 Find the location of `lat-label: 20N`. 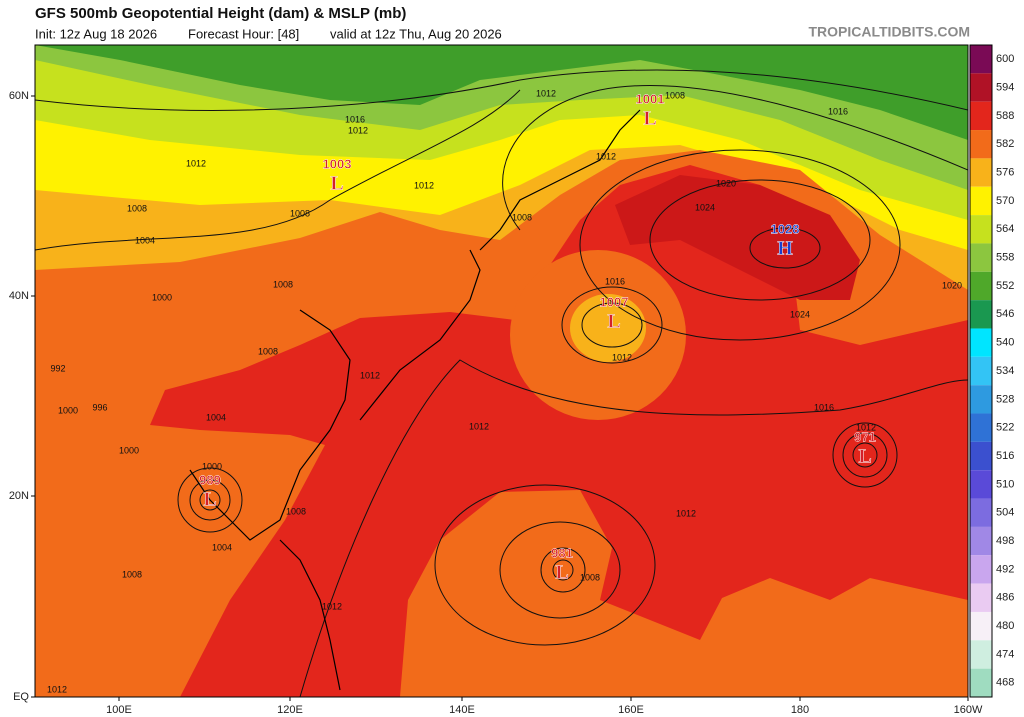

lat-label: 20N is located at coordinates (19, 496).